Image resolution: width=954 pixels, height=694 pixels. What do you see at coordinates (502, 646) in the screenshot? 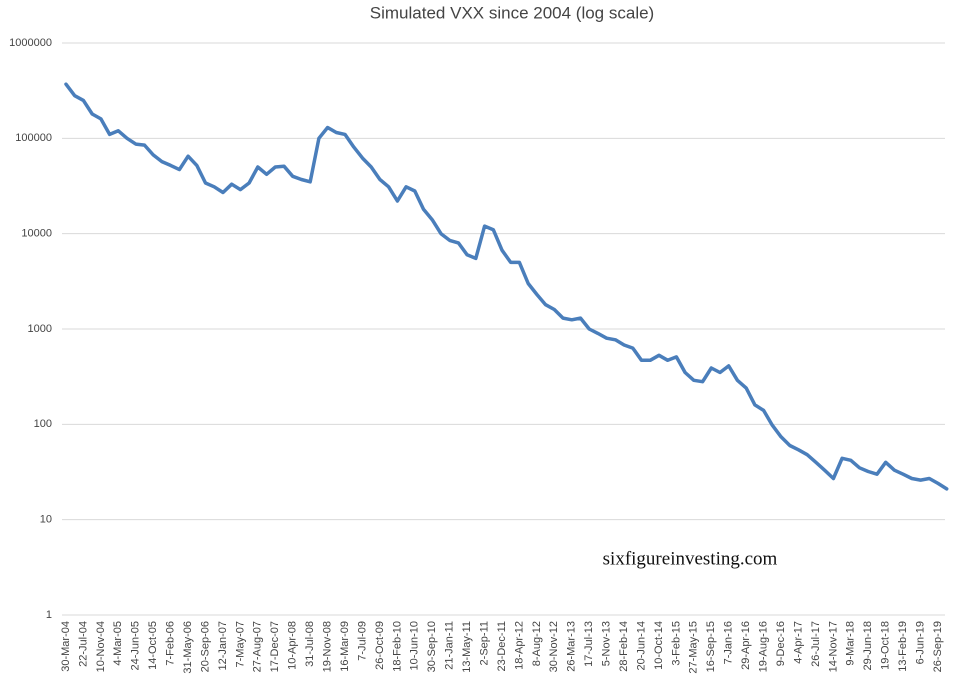
I see `x-tick-label: 23-Dec-11` at bounding box center [502, 646].